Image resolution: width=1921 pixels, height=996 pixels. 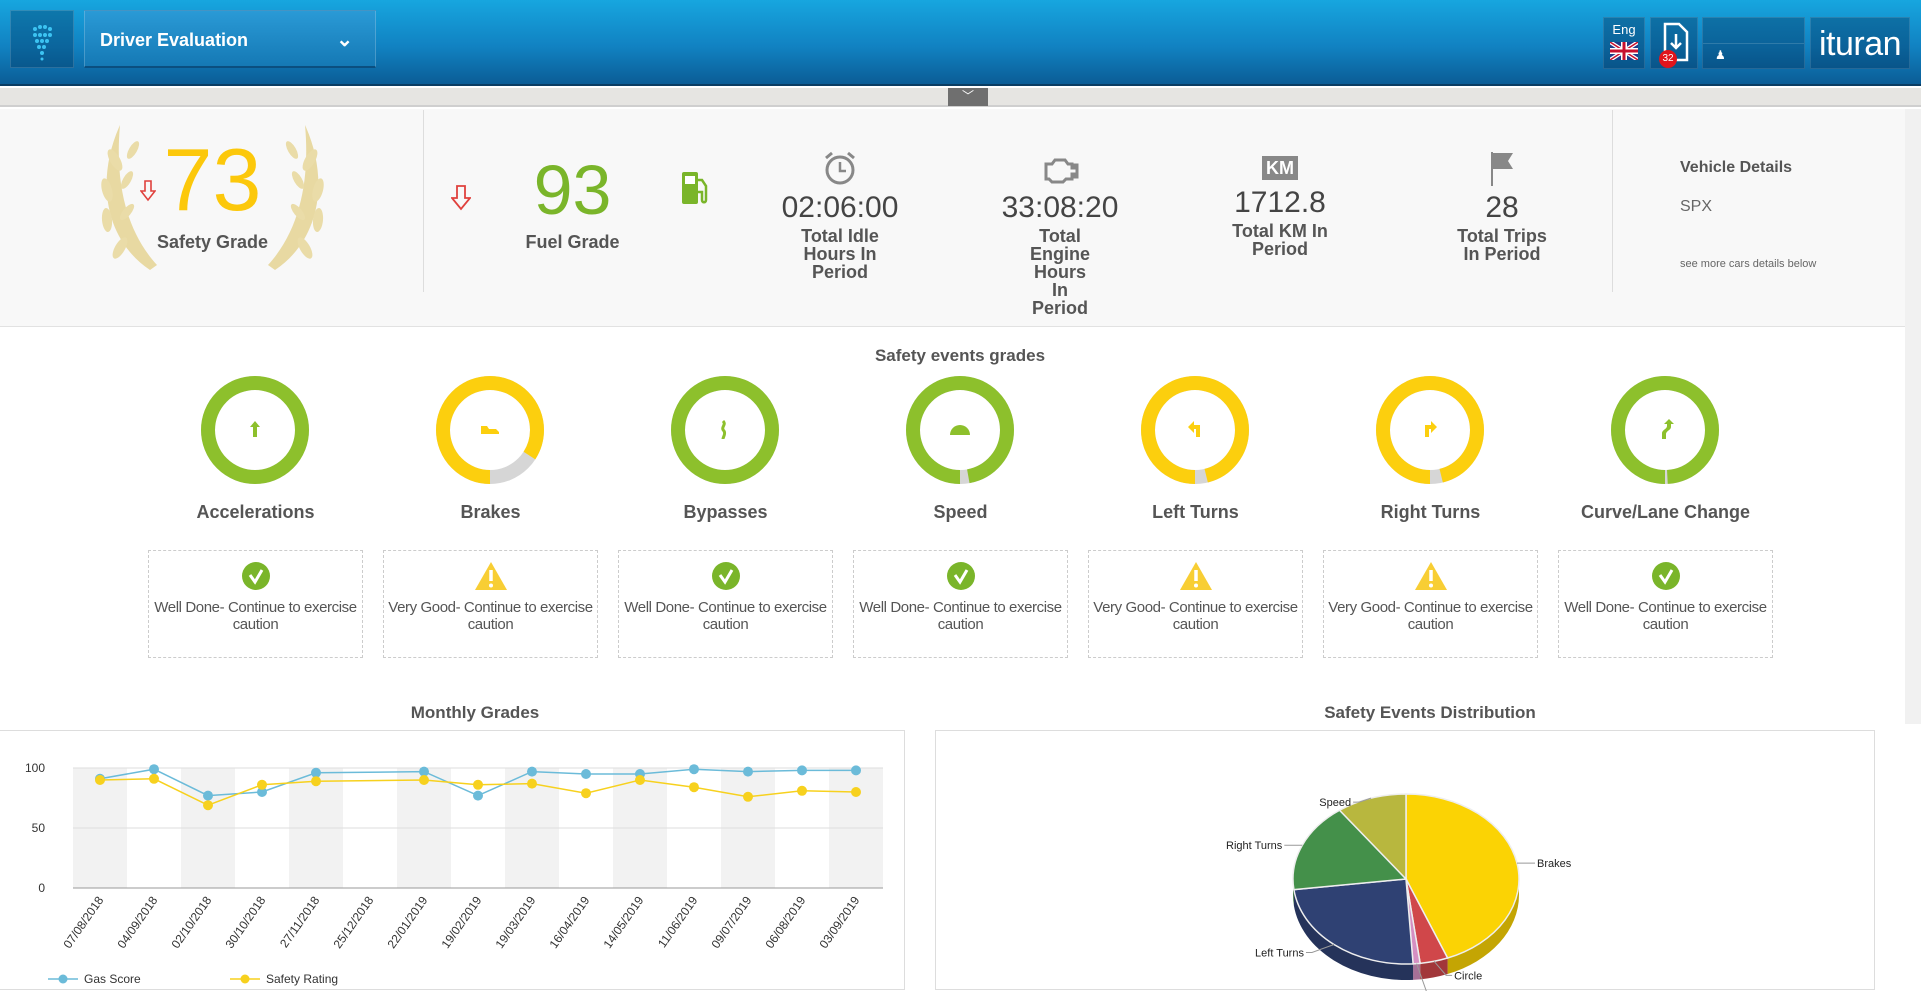 I want to click on see-more-link: see more cars details below, so click(x=1748, y=264).